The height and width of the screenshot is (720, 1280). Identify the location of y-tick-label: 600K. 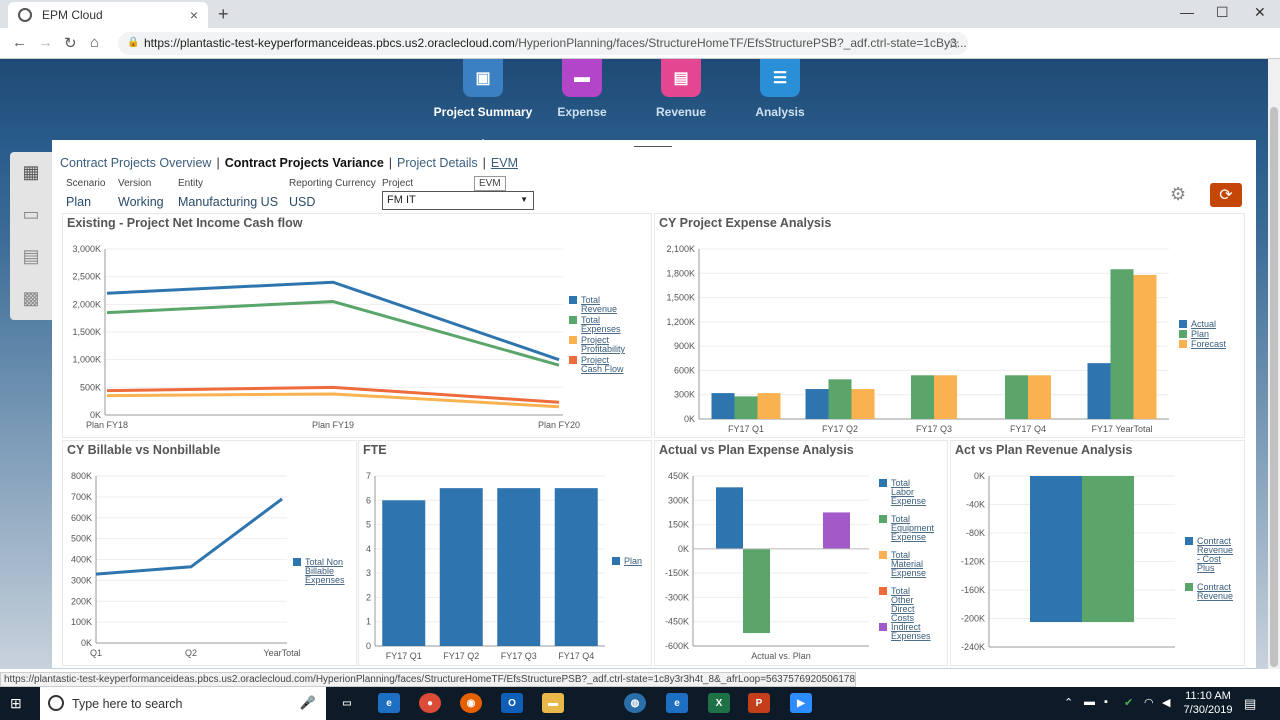
(81, 518).